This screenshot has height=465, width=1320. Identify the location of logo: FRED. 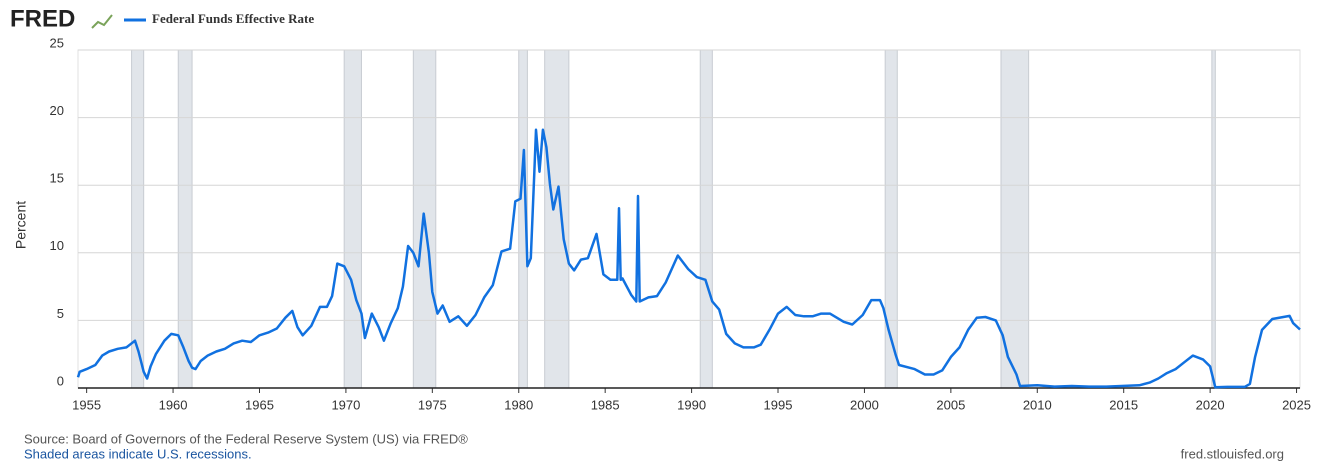
(42, 18).